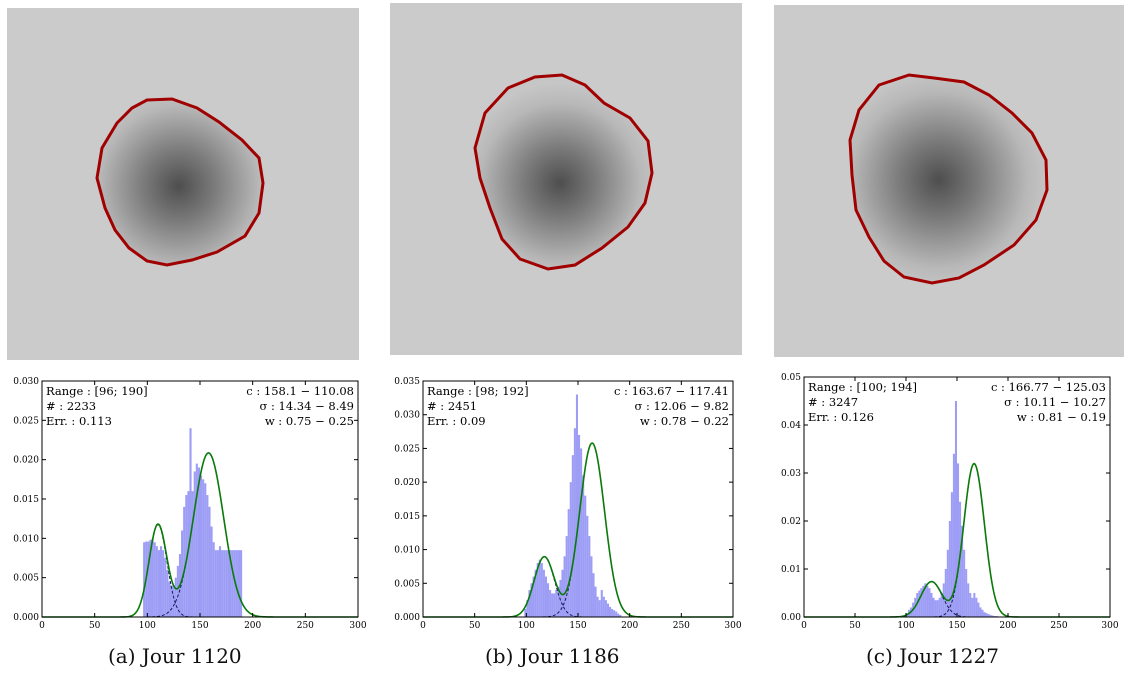  What do you see at coordinates (79, 421) in the screenshot?
I see `info-left-line: Err. : 0.113` at bounding box center [79, 421].